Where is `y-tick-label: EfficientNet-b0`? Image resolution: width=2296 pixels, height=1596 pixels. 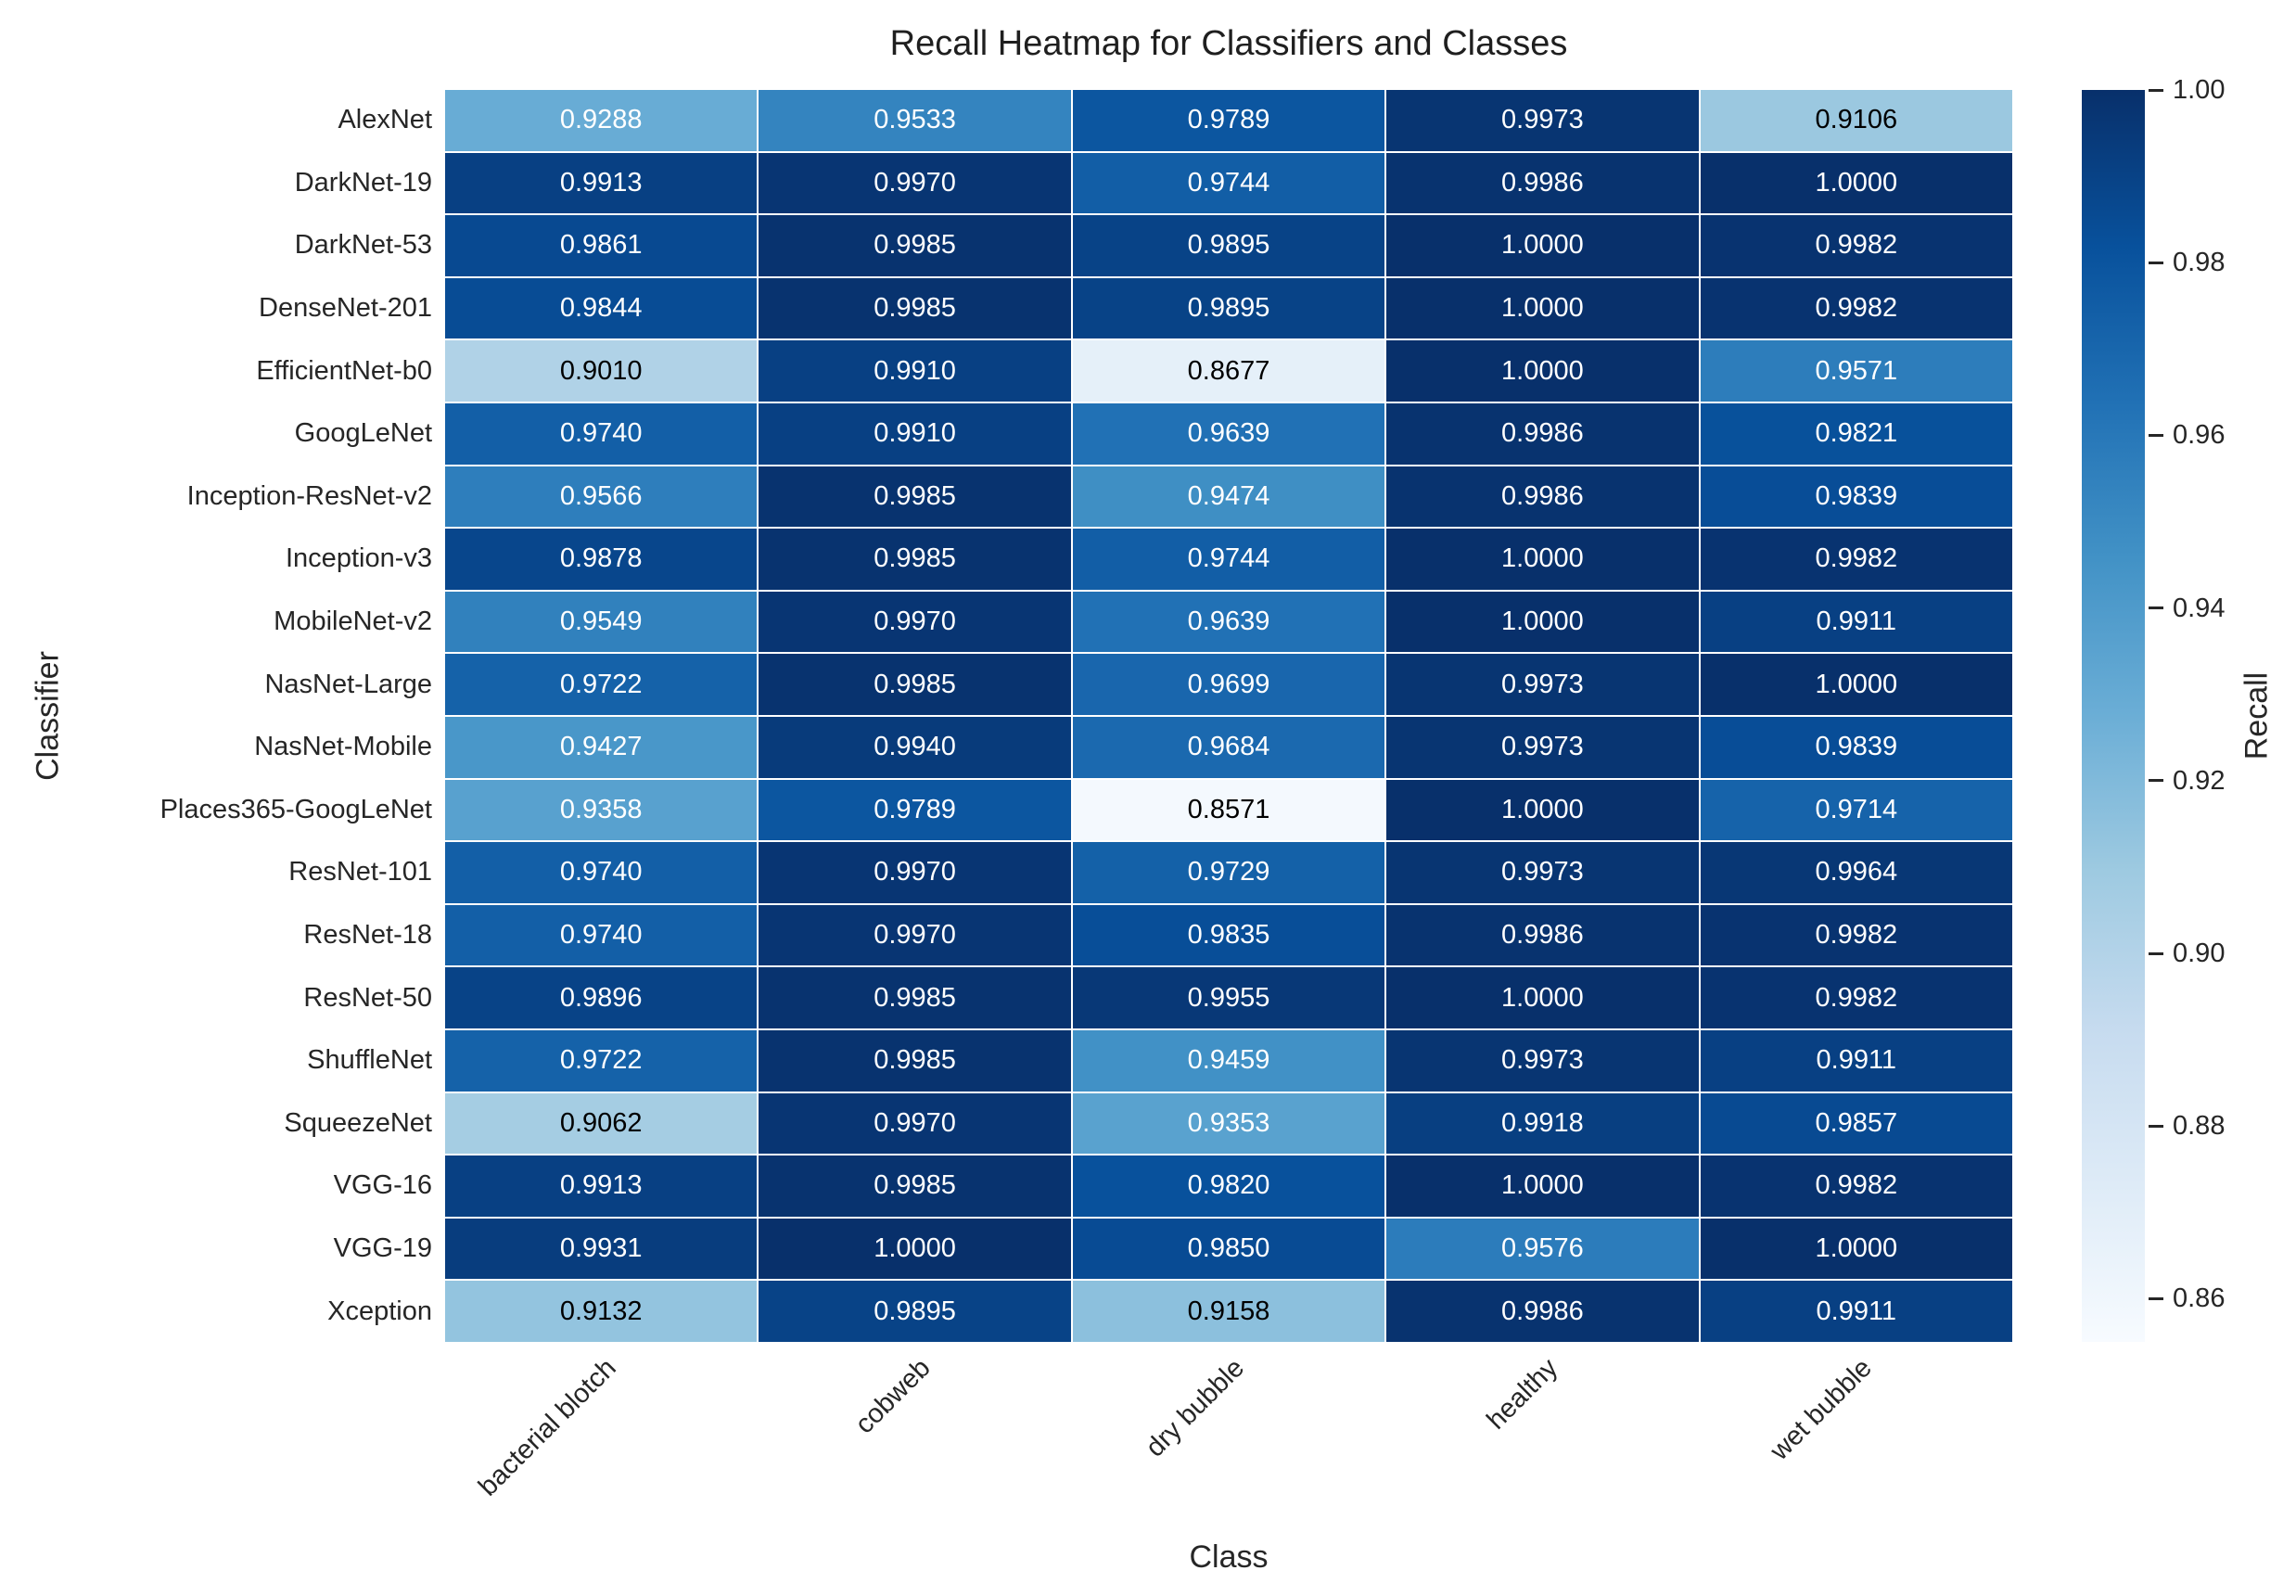 y-tick-label: EfficientNet-b0 is located at coordinates (344, 370).